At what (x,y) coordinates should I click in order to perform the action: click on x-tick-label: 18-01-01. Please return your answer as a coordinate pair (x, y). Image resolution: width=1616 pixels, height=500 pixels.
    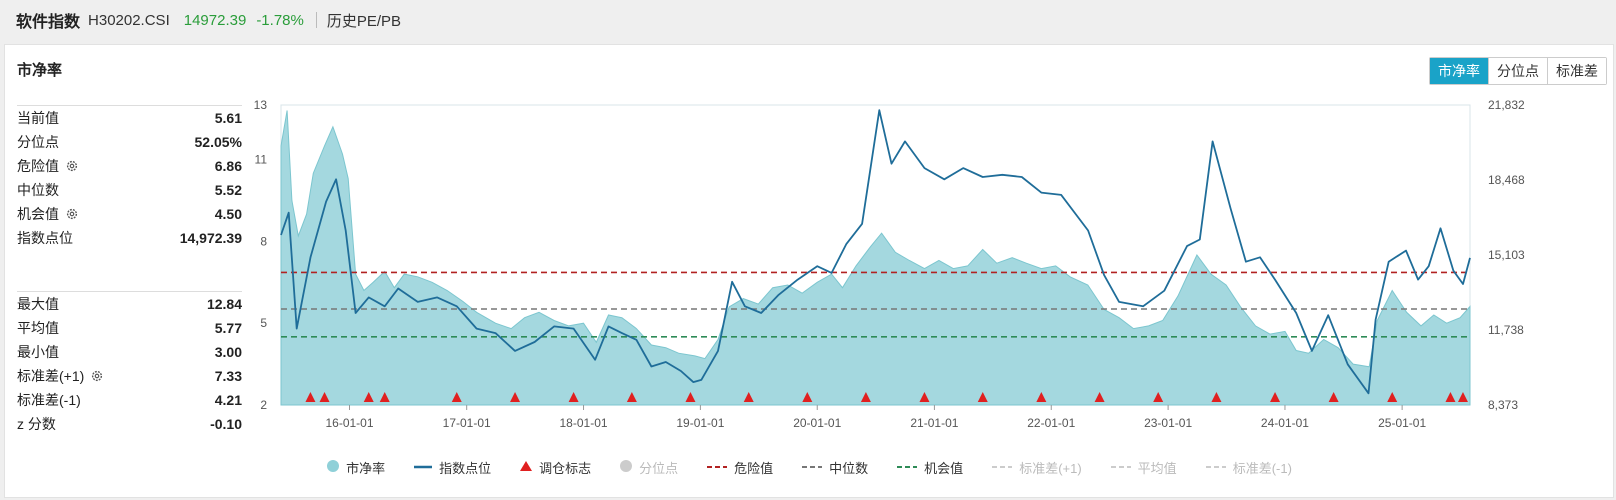
    Looking at the image, I should click on (584, 423).